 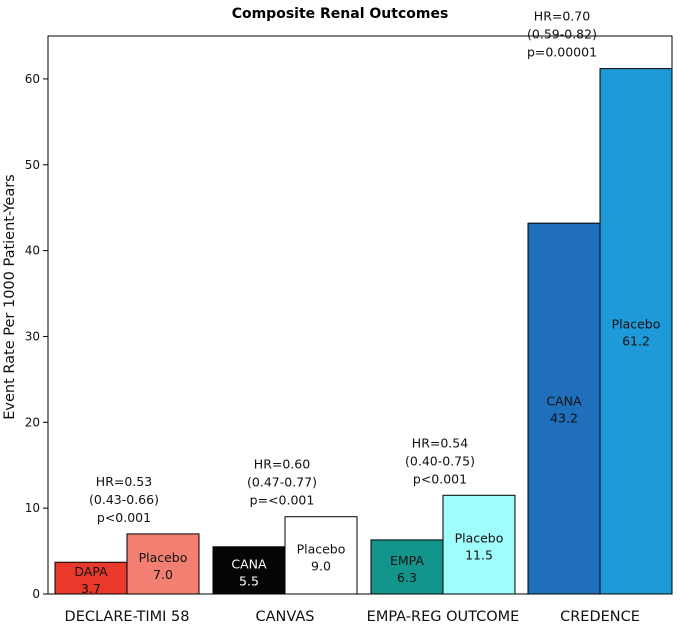 What do you see at coordinates (321, 565) in the screenshot?
I see `bar-value-label: 9.0` at bounding box center [321, 565].